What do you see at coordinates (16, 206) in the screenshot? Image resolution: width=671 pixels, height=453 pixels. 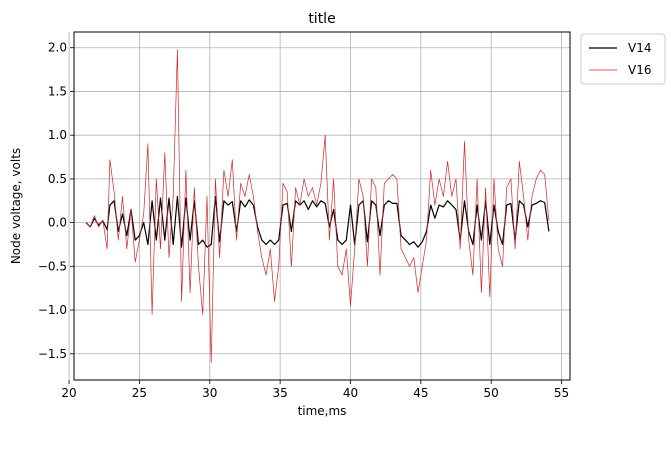 I see `y-axis-label: Node voltage, volts` at bounding box center [16, 206].